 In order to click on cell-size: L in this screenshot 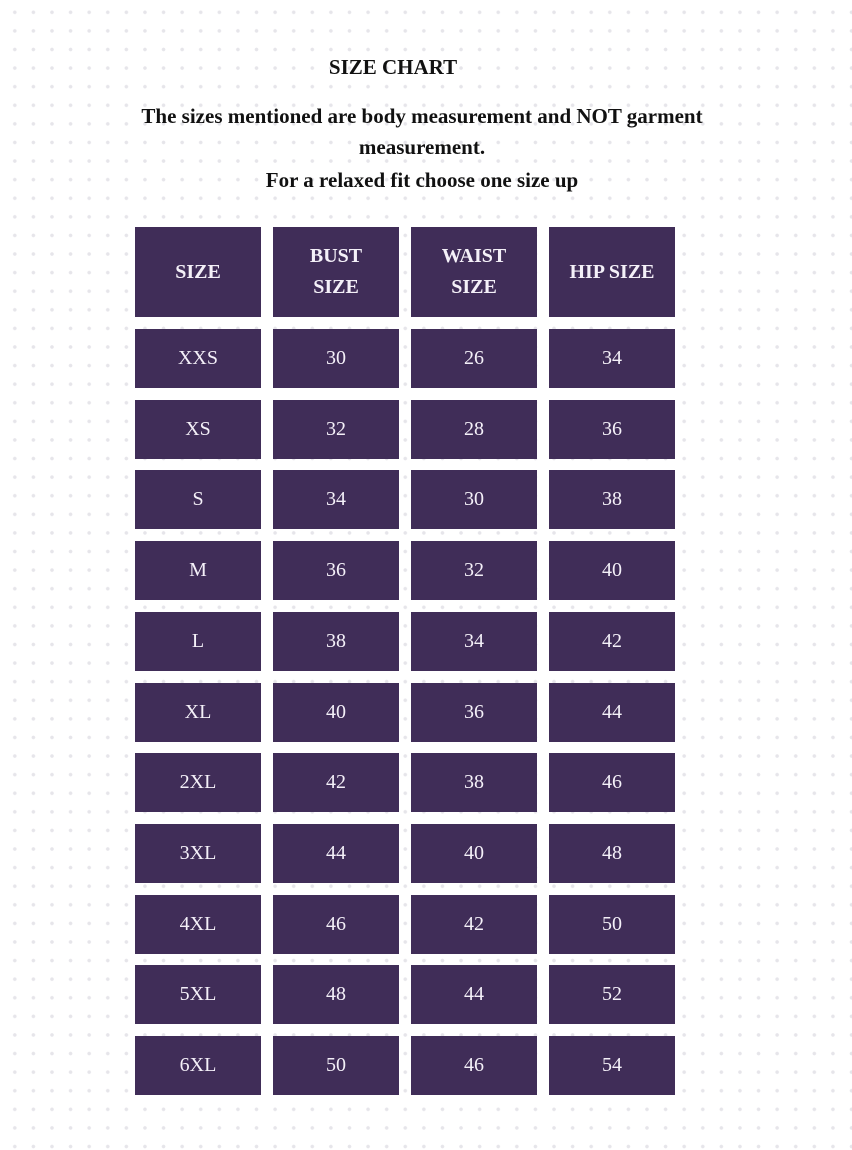, I will do `click(198, 641)`.